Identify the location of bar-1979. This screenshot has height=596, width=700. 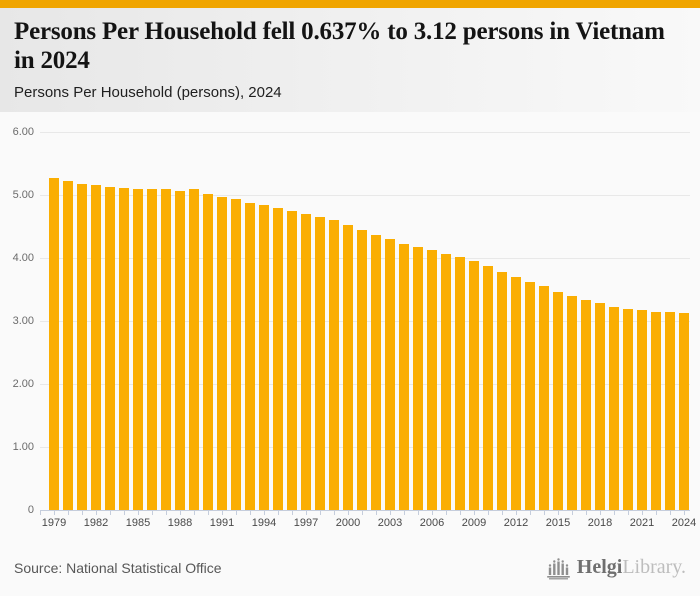
(54, 344).